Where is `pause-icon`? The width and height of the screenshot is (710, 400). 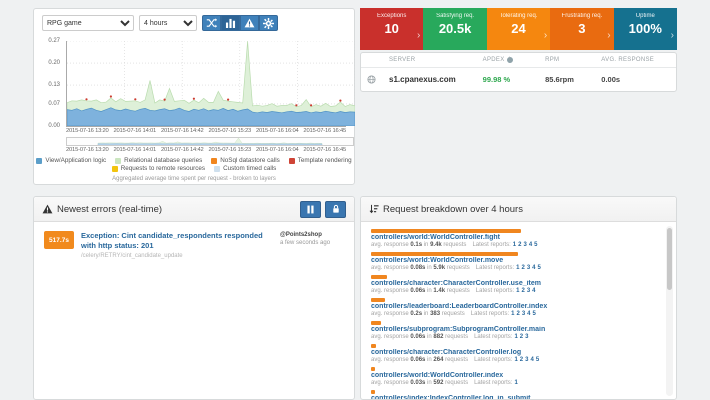
pause-icon is located at coordinates (310, 209).